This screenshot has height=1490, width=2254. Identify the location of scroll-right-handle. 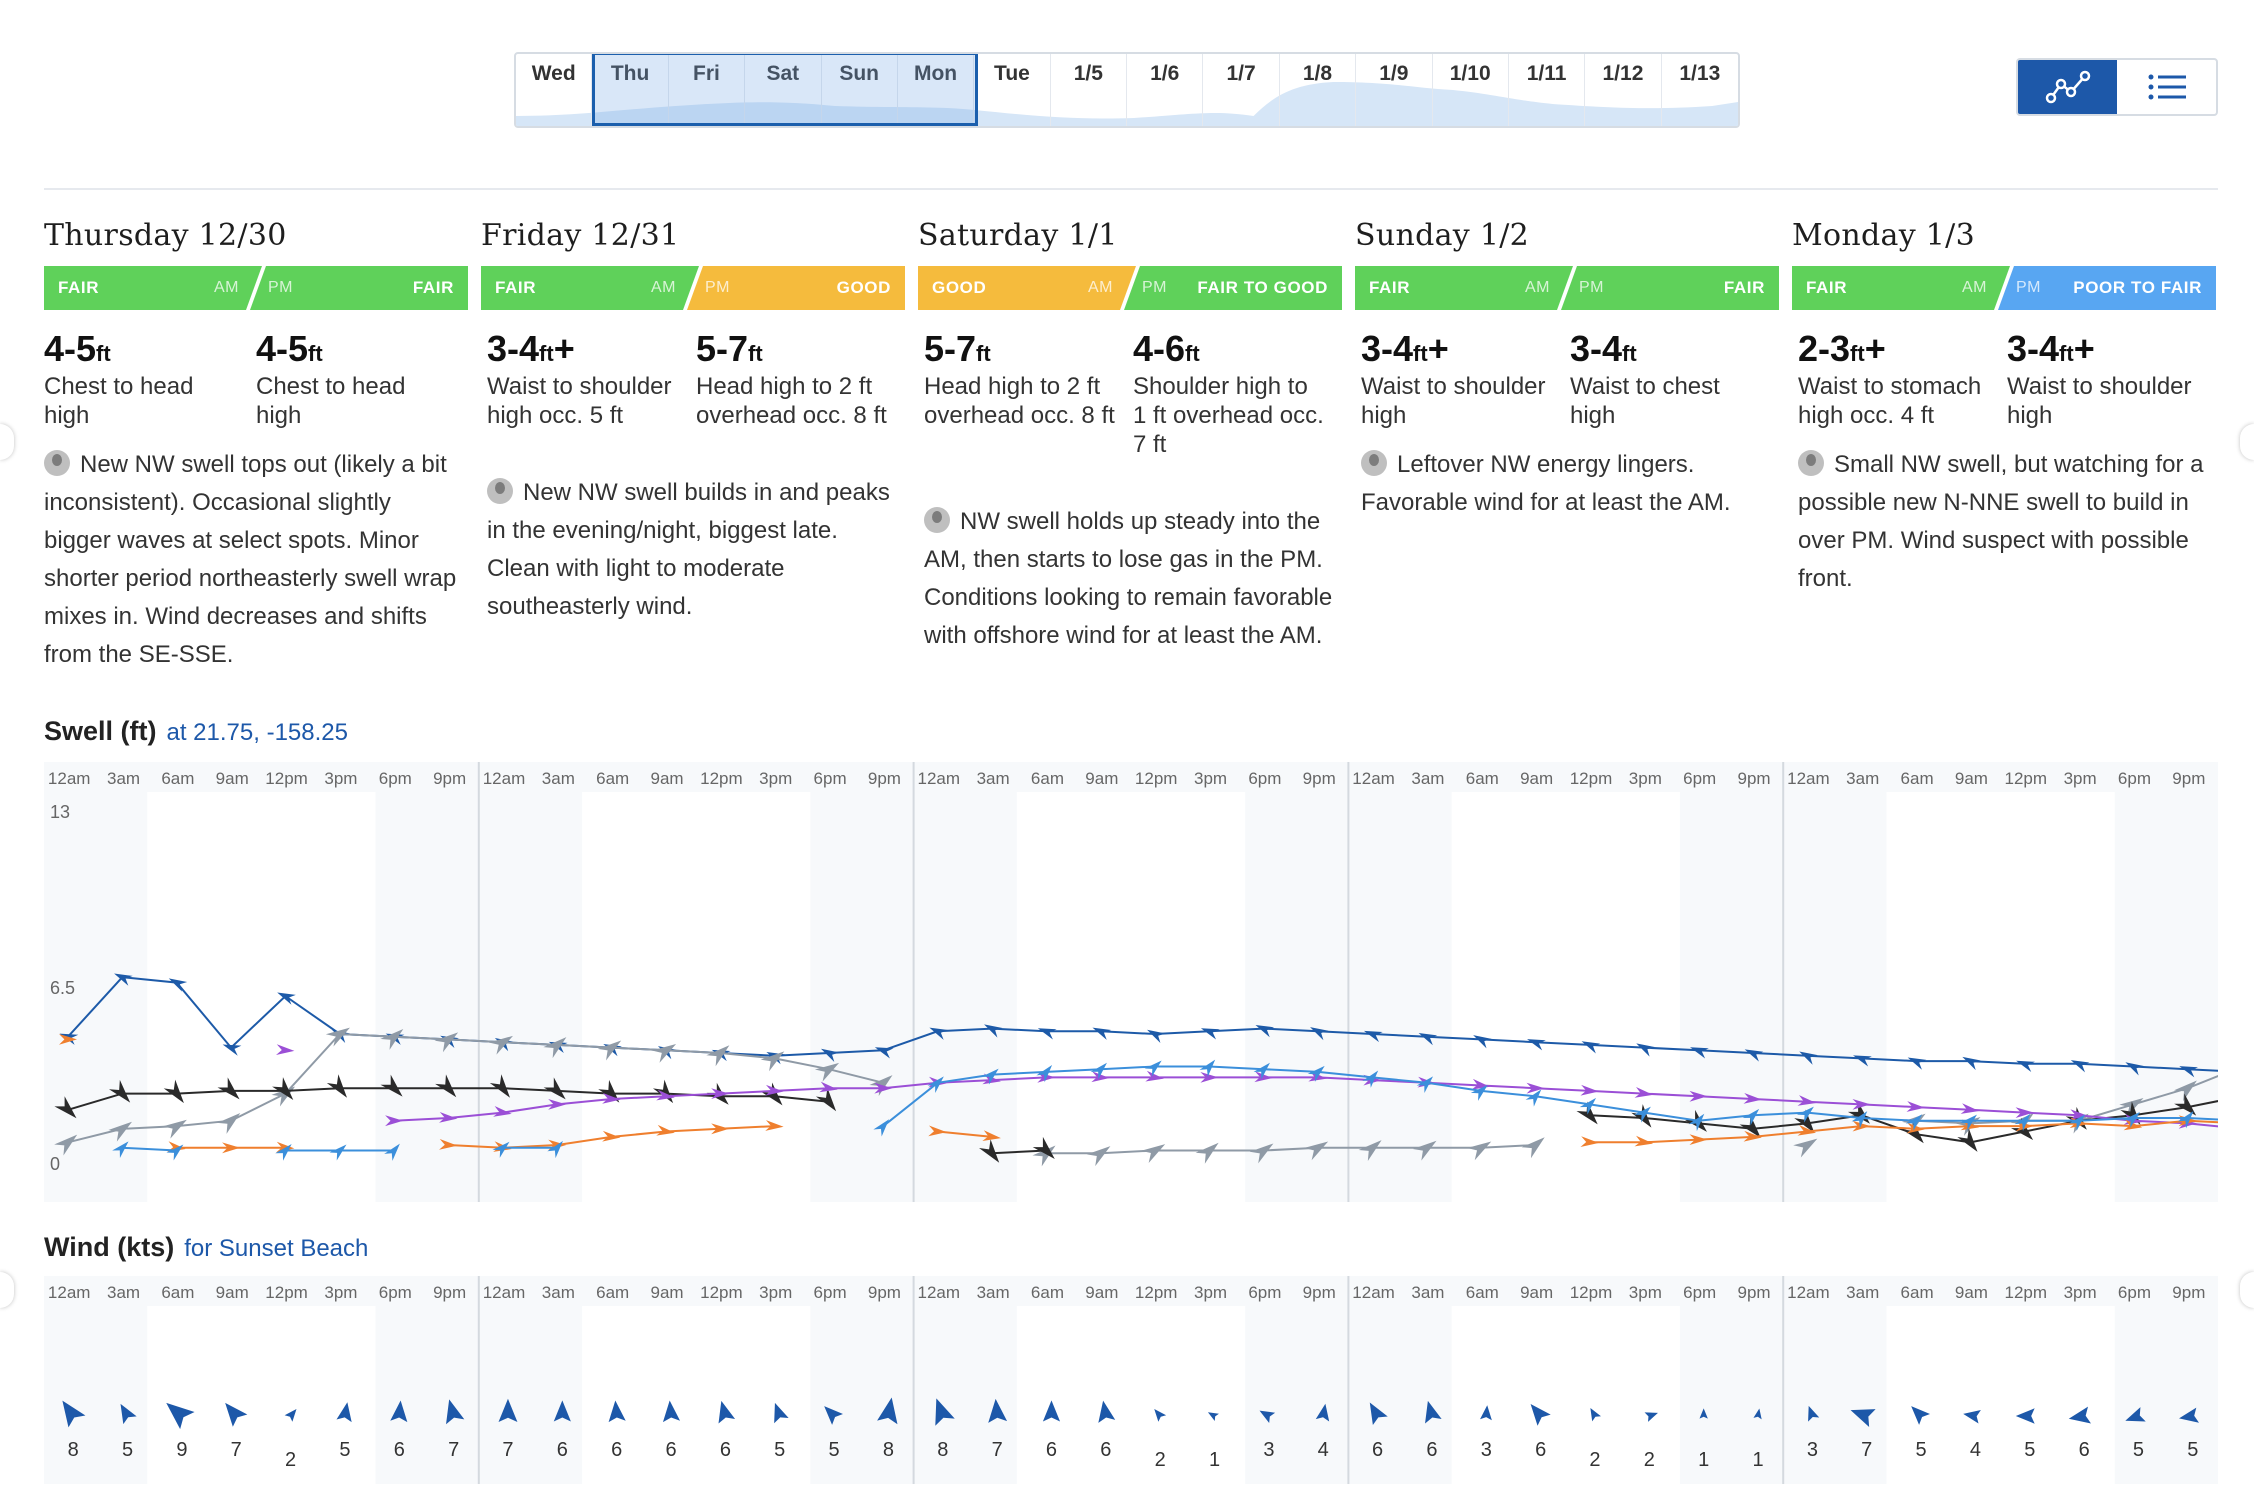
(2247, 442).